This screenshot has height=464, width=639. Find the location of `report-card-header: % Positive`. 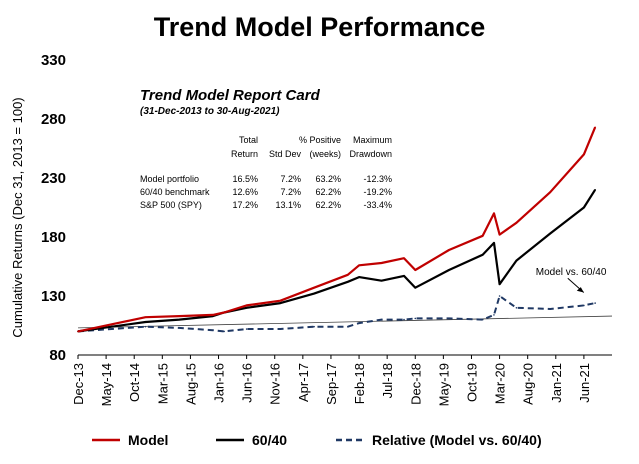

report-card-header: % Positive is located at coordinates (320, 140).